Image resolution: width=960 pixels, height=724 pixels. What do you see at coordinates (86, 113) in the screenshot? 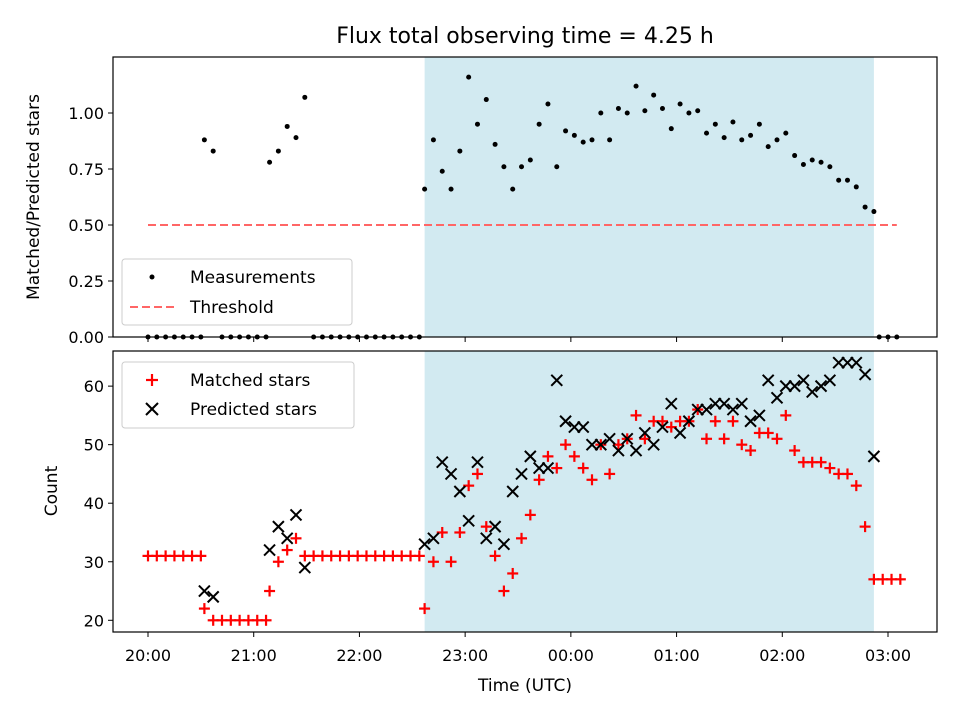
I see `y-tick-label: 1.00` at bounding box center [86, 113].